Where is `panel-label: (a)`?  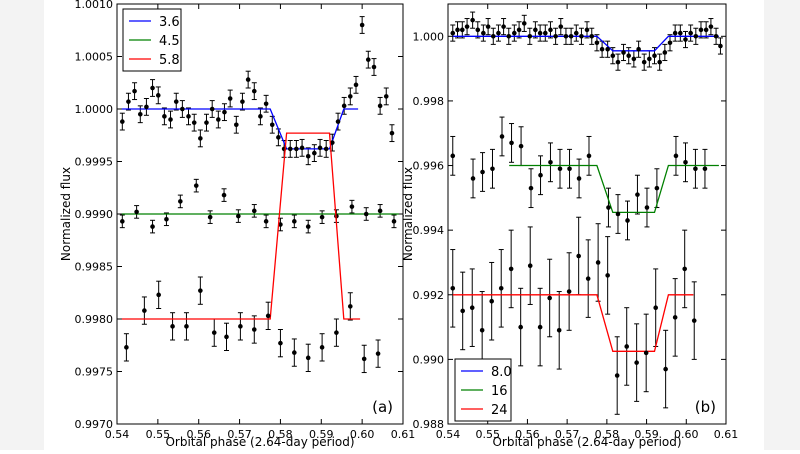 panel-label: (a) is located at coordinates (382, 407).